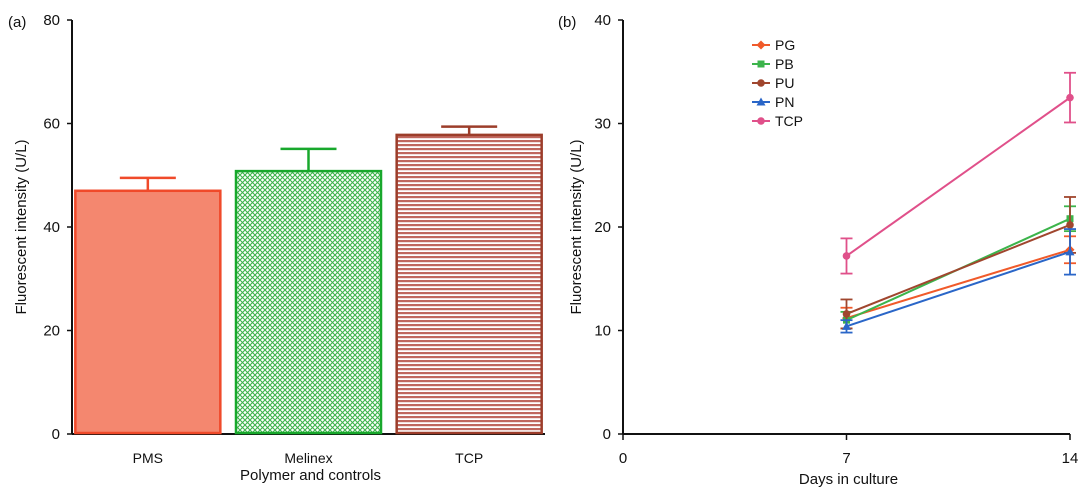  I want to click on series-pg, so click(958, 282).